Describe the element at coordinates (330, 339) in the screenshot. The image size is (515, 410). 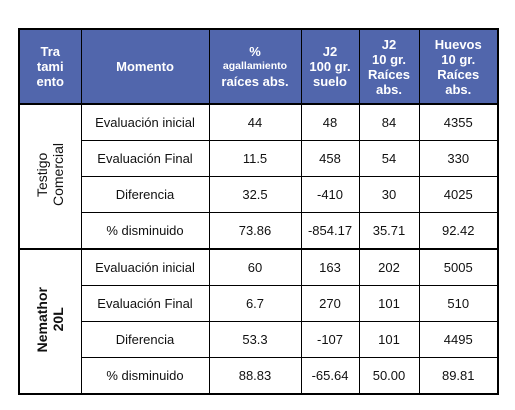
I see `value-cell: -107` at that location.